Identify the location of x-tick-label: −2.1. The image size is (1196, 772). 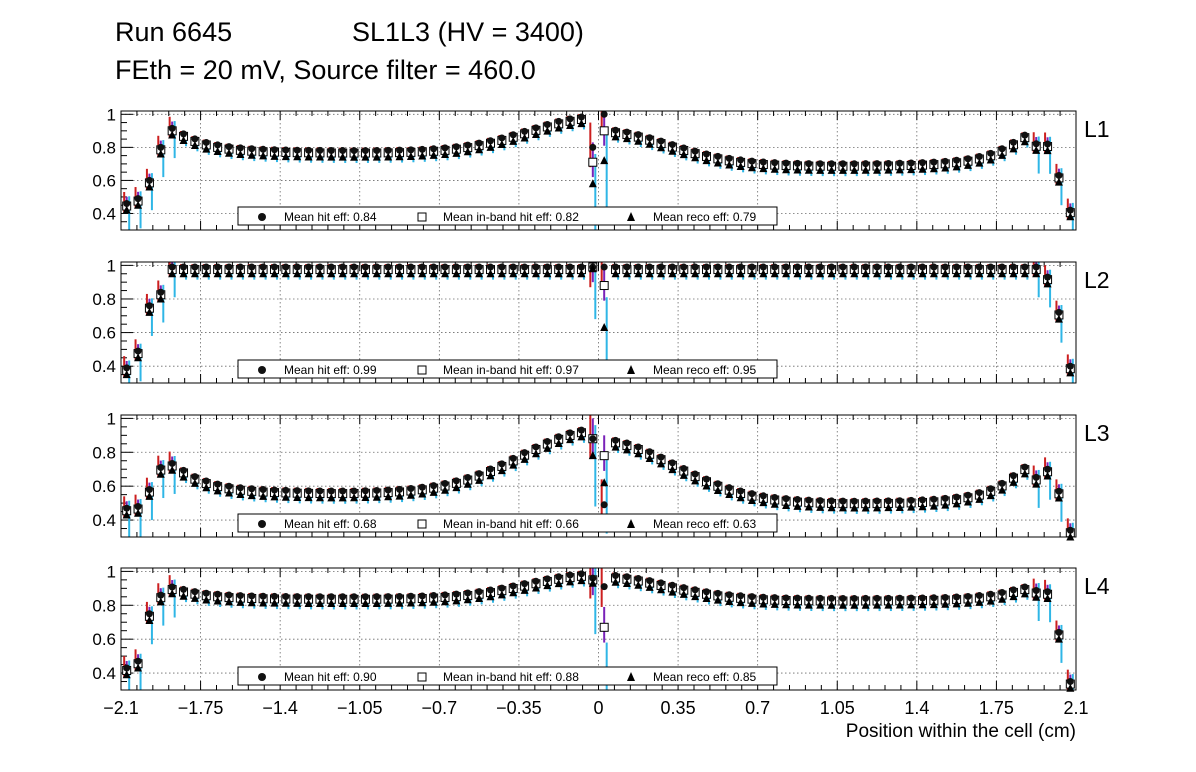
(121, 708).